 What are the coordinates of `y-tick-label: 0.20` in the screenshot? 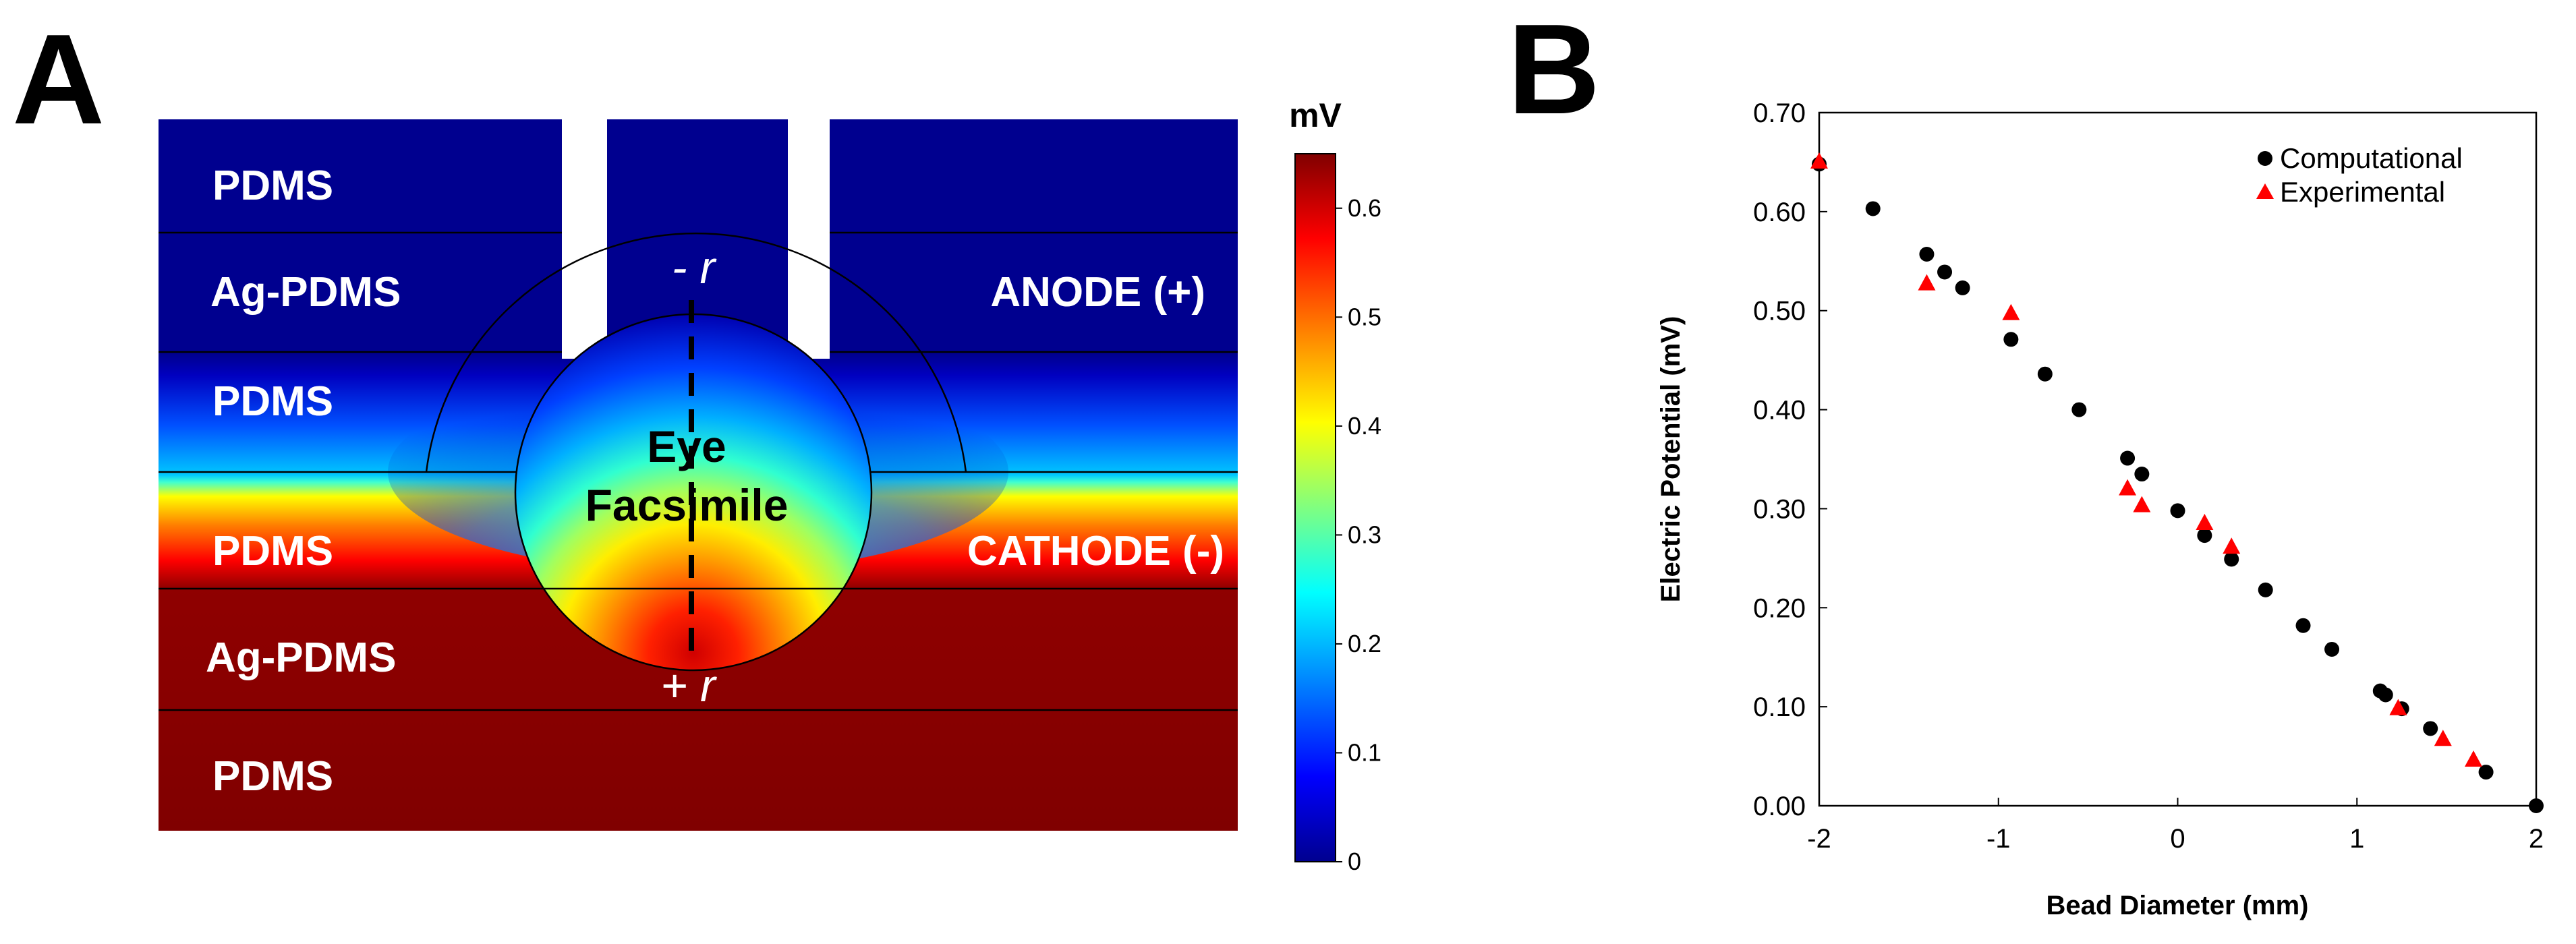 It's located at (1779, 608).